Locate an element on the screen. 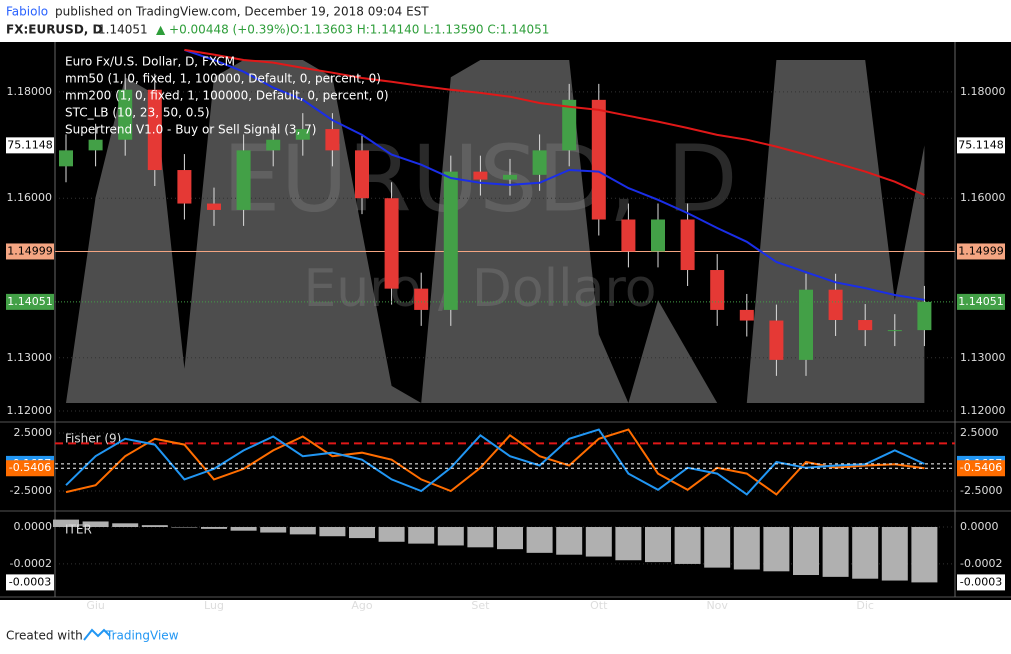 The image size is (1011, 654). y-tick-label: 2.5000 is located at coordinates (33, 432).